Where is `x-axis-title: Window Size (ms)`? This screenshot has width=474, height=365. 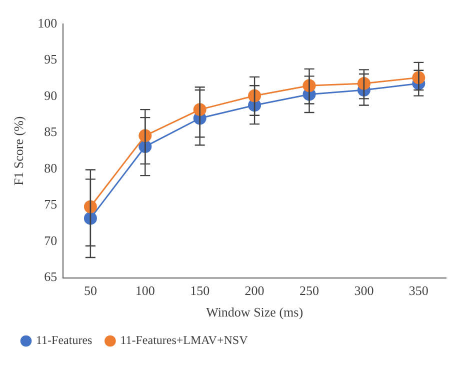
x-axis-title: Window Size (ms) is located at coordinates (255, 312).